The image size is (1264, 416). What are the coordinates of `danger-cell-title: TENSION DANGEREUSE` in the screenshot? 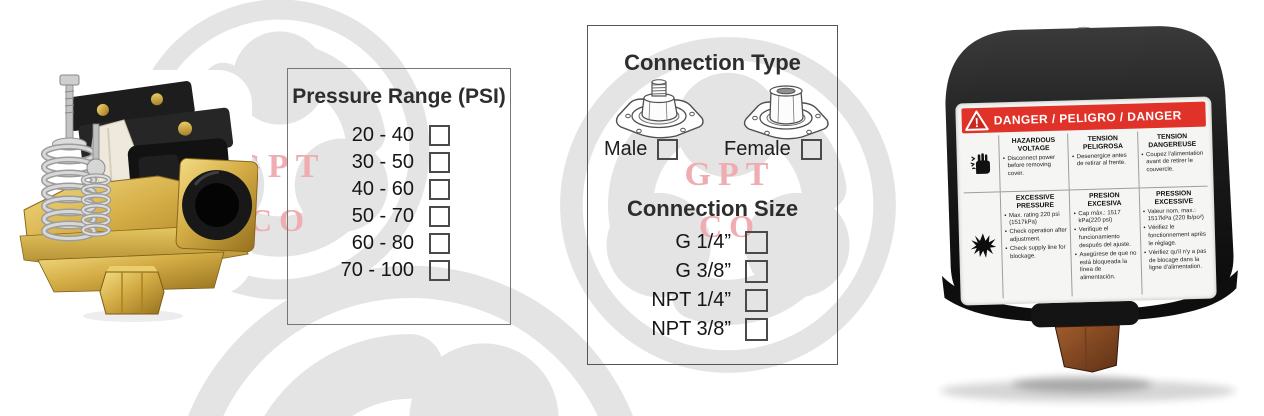 It's located at (1172, 141).